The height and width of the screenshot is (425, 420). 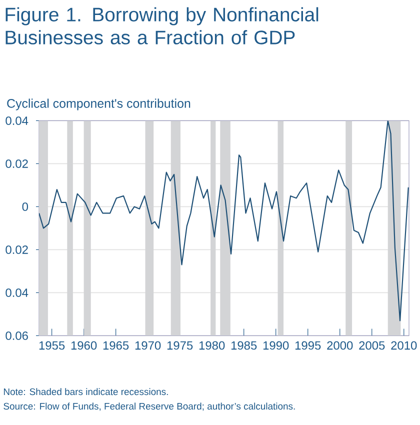 I want to click on source-note: Source: Flow of Funds, Federal Reserve Board; author’s calculations., so click(x=149, y=406).